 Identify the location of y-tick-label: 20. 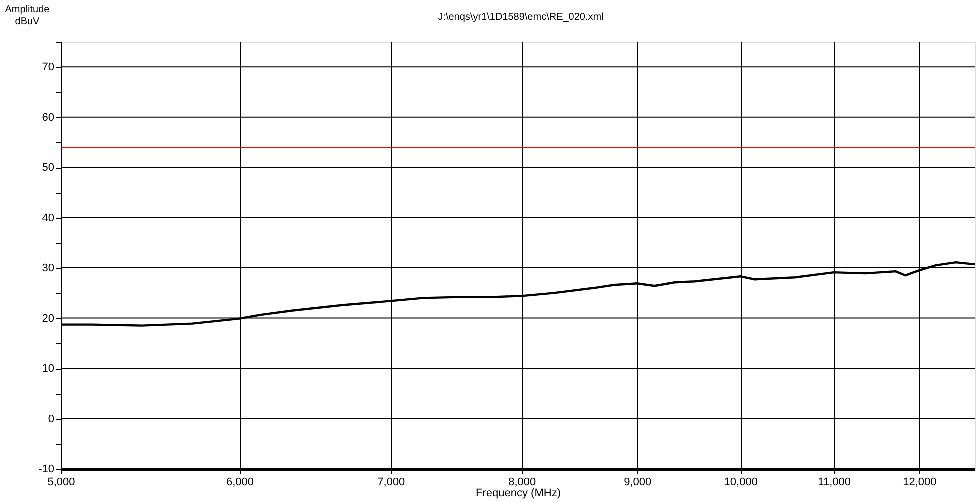
(48, 318).